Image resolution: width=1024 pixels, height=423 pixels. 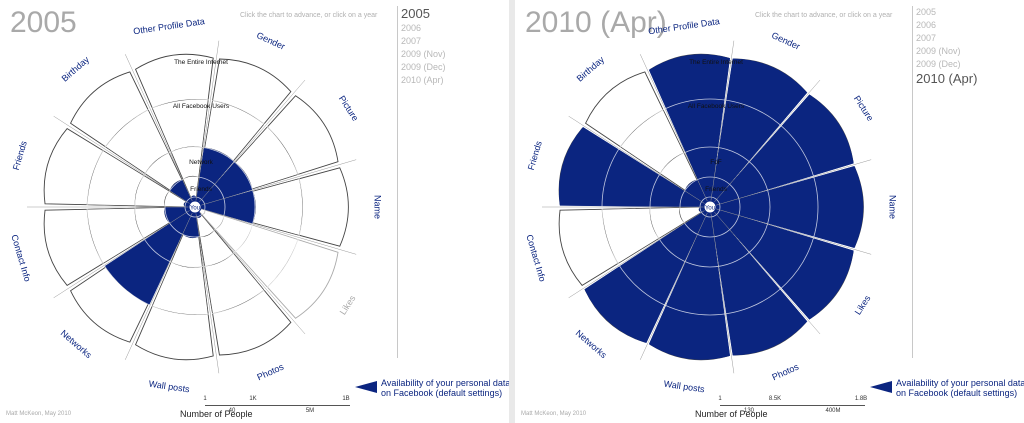 What do you see at coordinates (775, 399) in the screenshot?
I see `scale-tick-label: 8.5K` at bounding box center [775, 399].